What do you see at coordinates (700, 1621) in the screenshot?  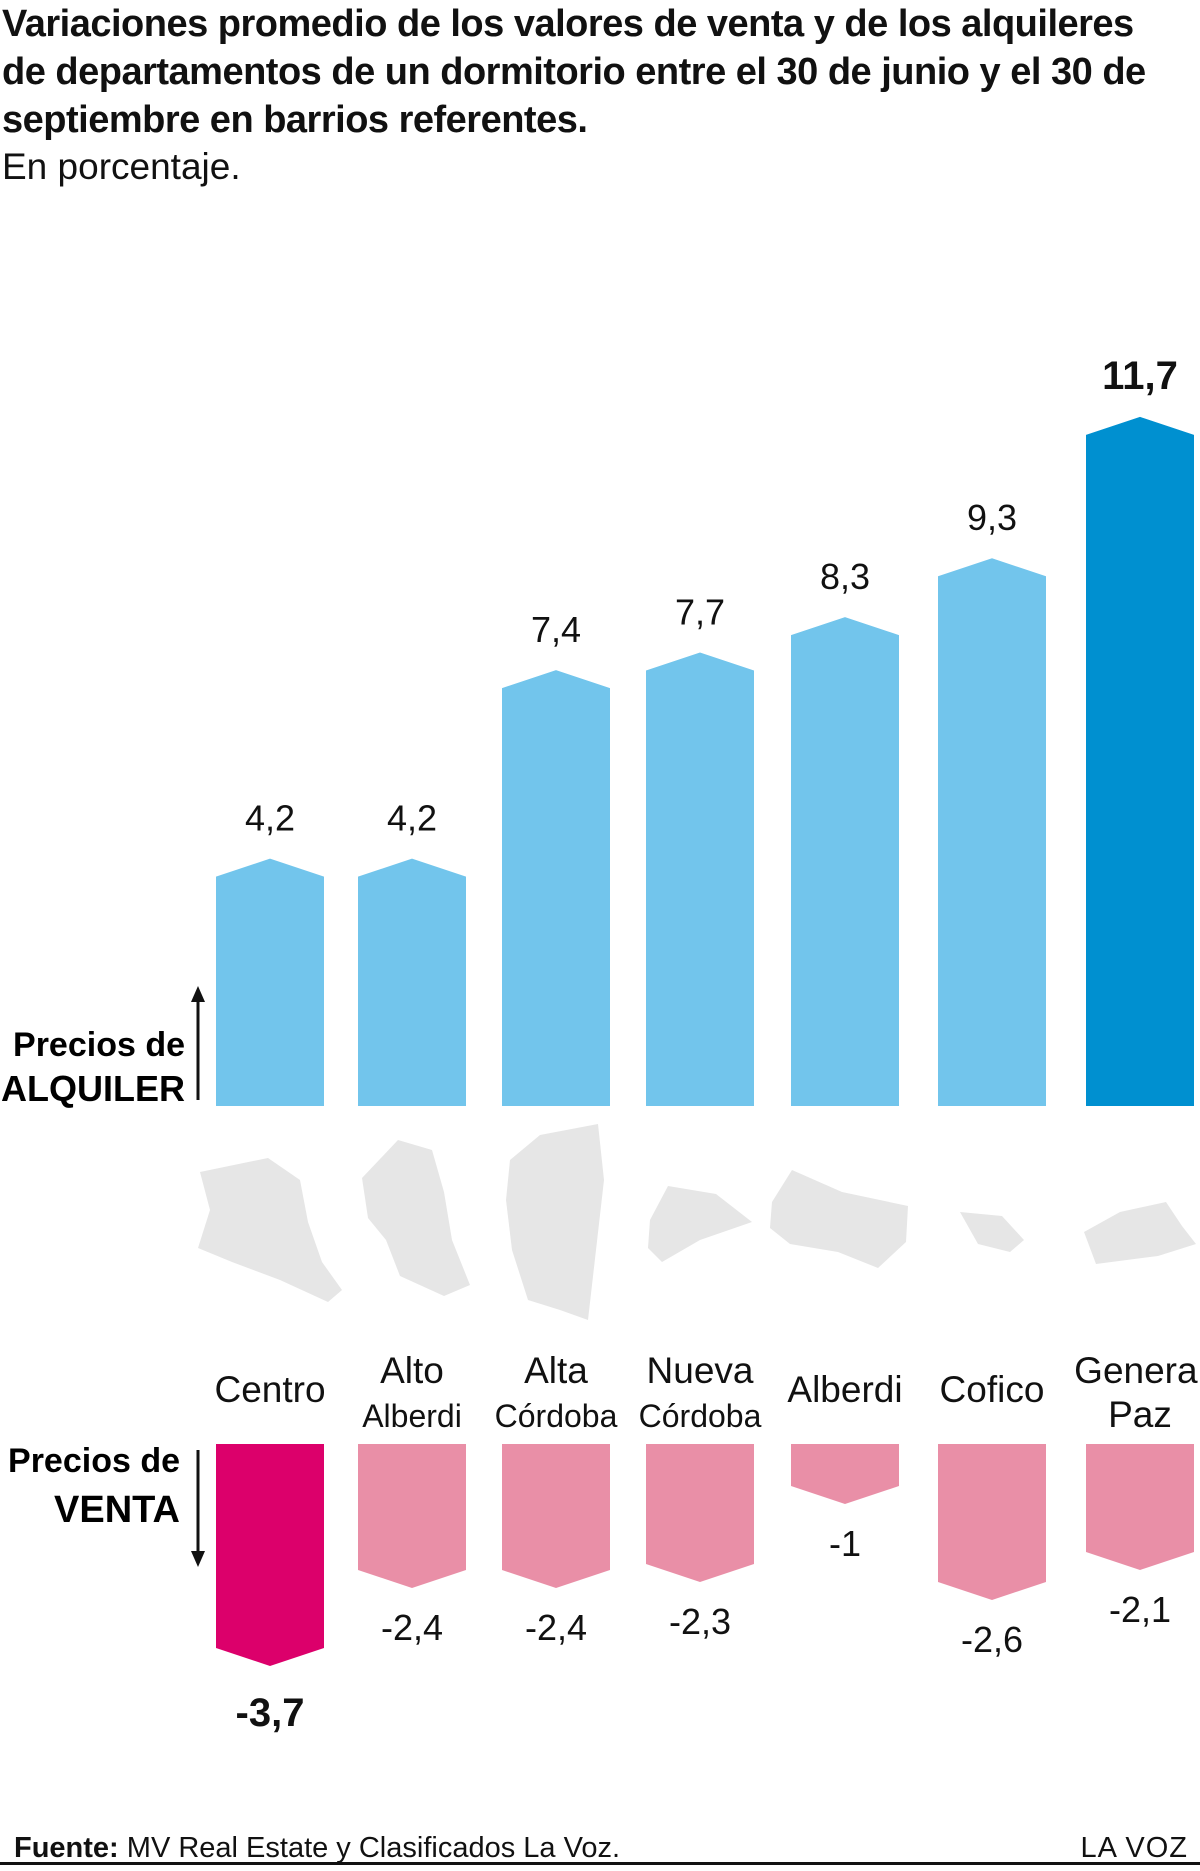 I see `sale-value-label: -2,3` at bounding box center [700, 1621].